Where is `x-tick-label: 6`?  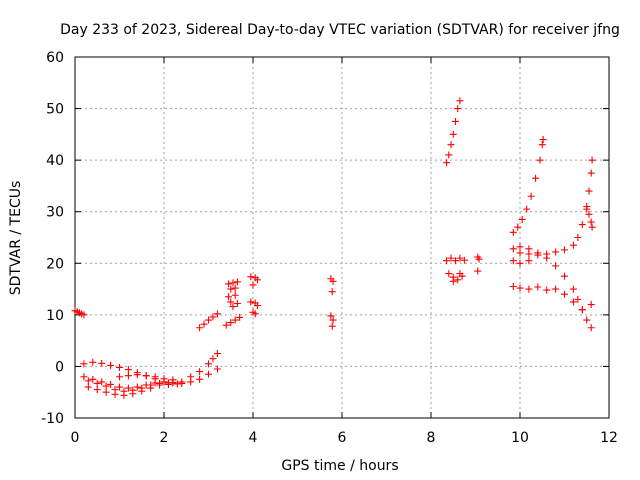
x-tick-label: 6 is located at coordinates (342, 438).